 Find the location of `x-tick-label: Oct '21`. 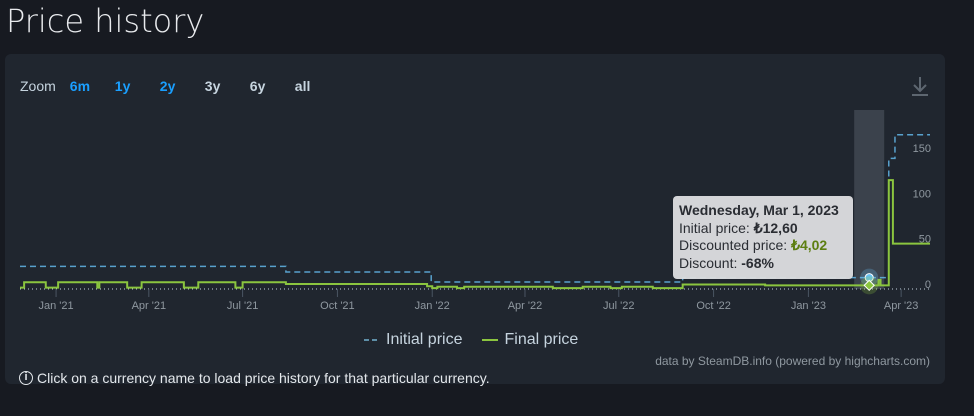

x-tick-label: Oct '21 is located at coordinates (337, 306).